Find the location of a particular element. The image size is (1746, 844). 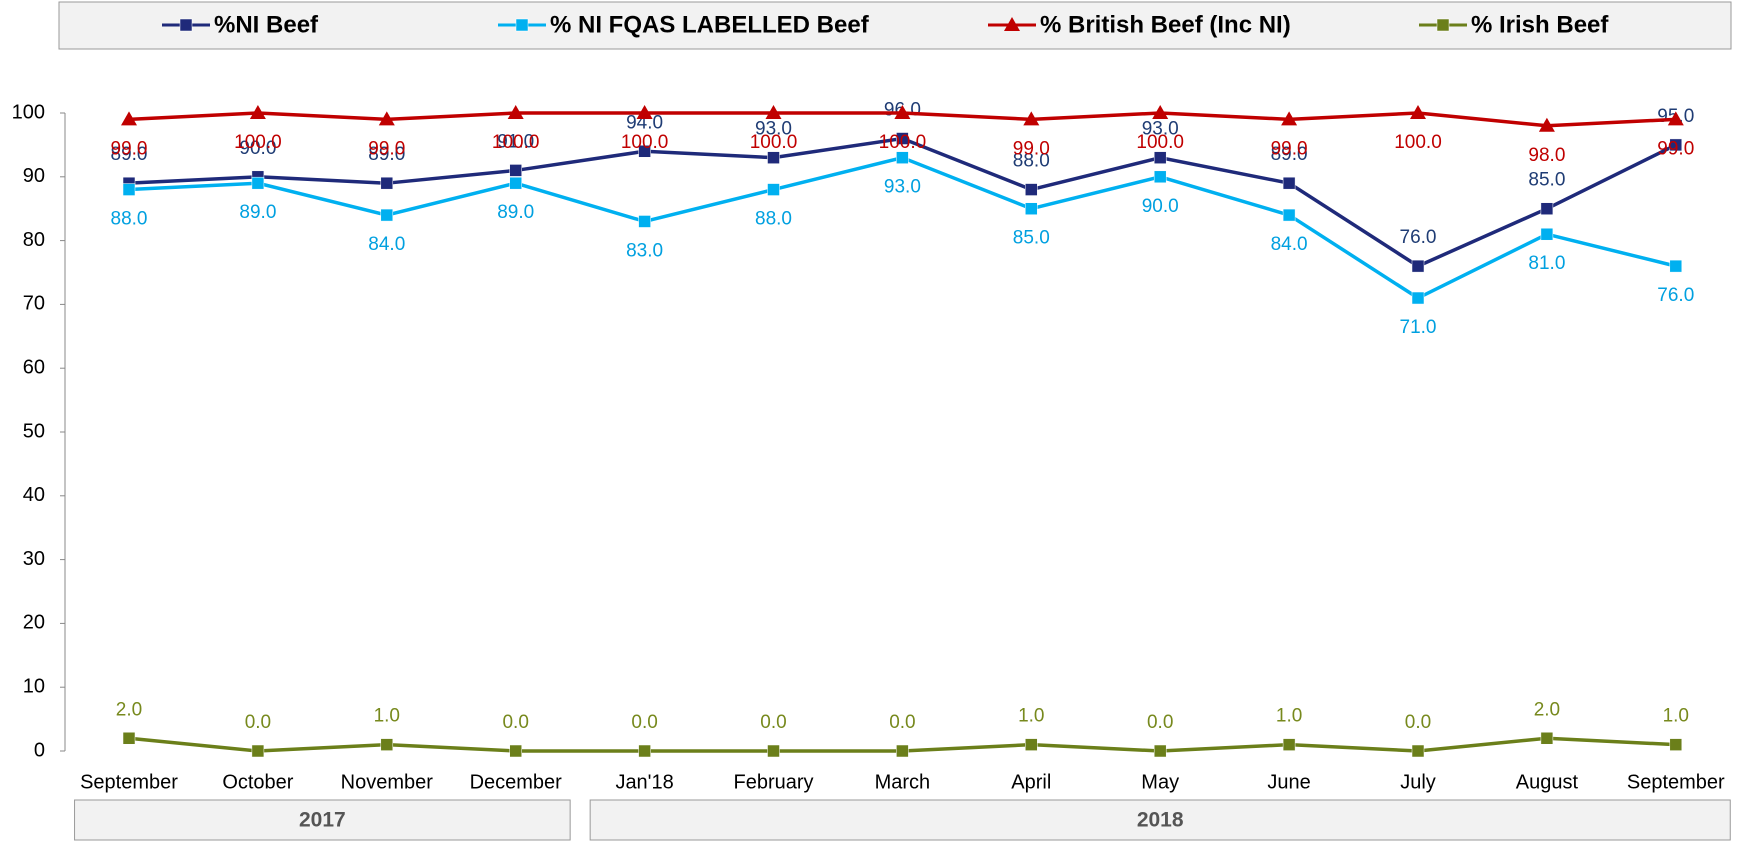

x-tick-label: September is located at coordinates (1676, 782).